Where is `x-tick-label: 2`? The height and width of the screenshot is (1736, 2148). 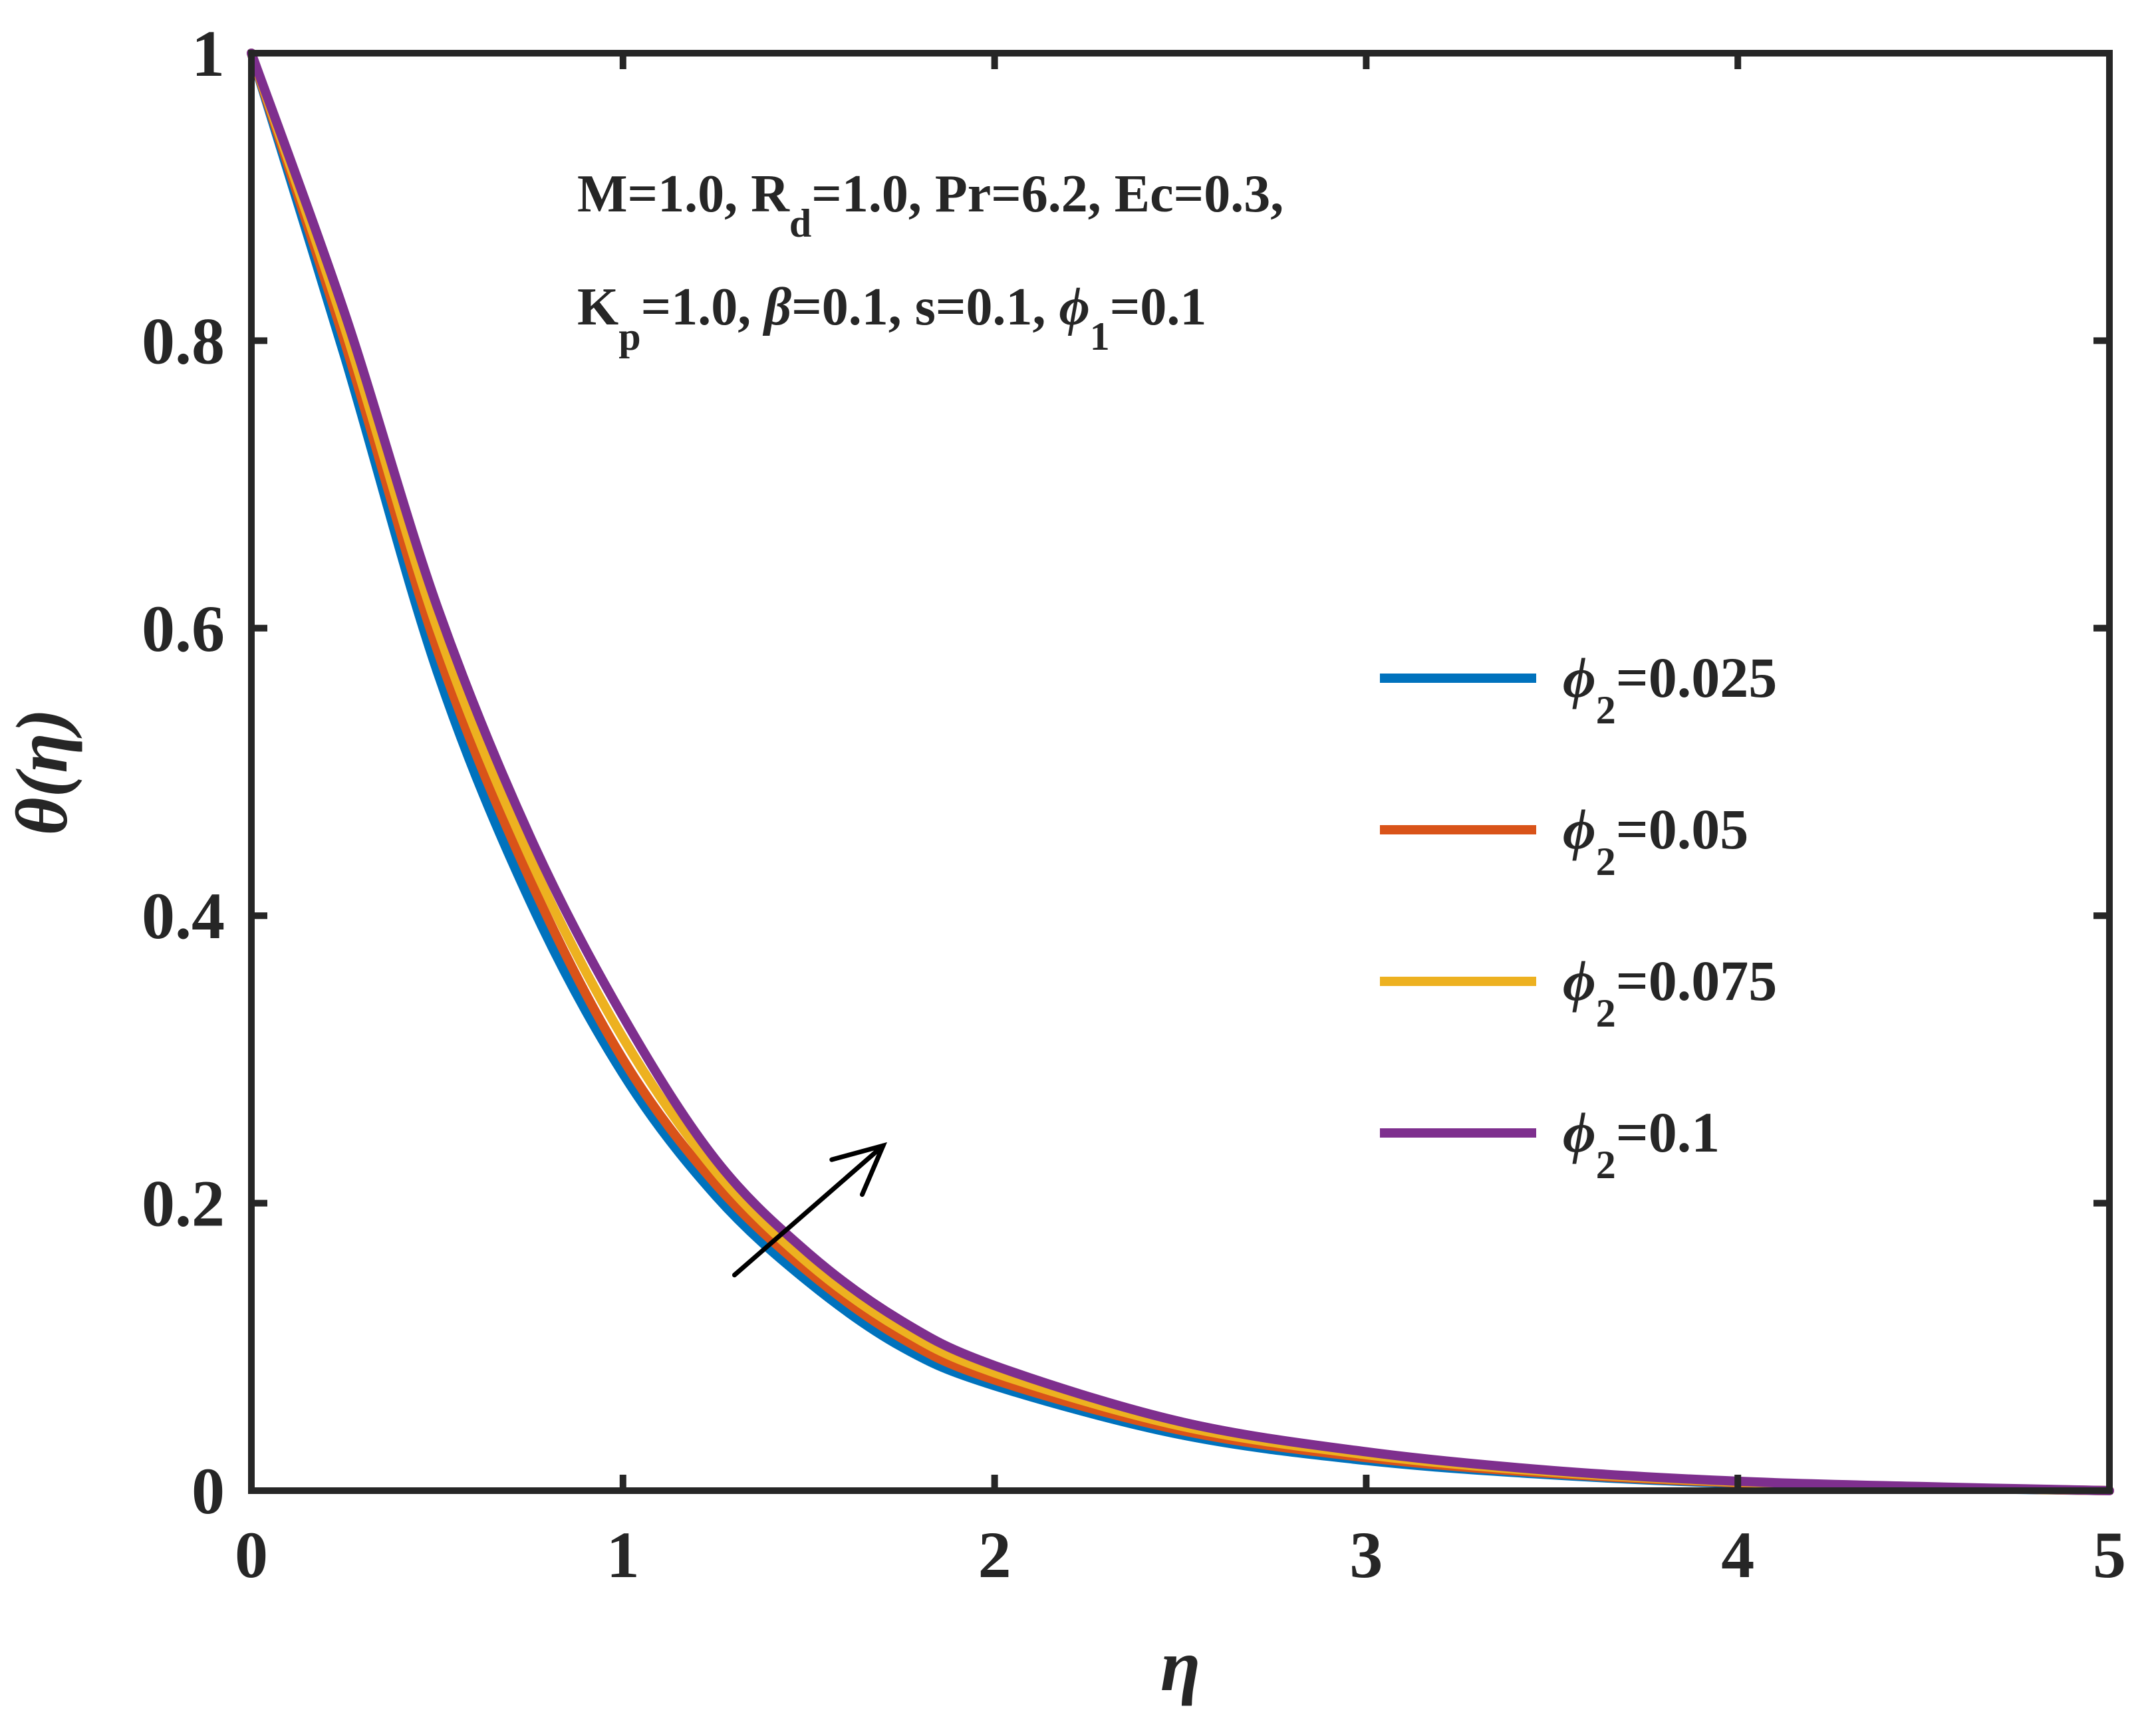 x-tick-label: 2 is located at coordinates (994, 1555).